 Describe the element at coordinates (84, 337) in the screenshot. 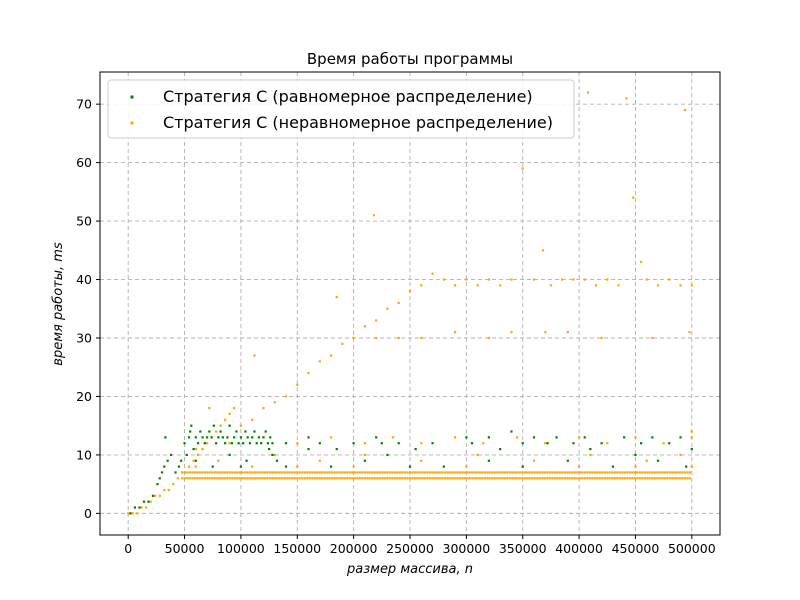

I see `y-tick-label: 30` at that location.